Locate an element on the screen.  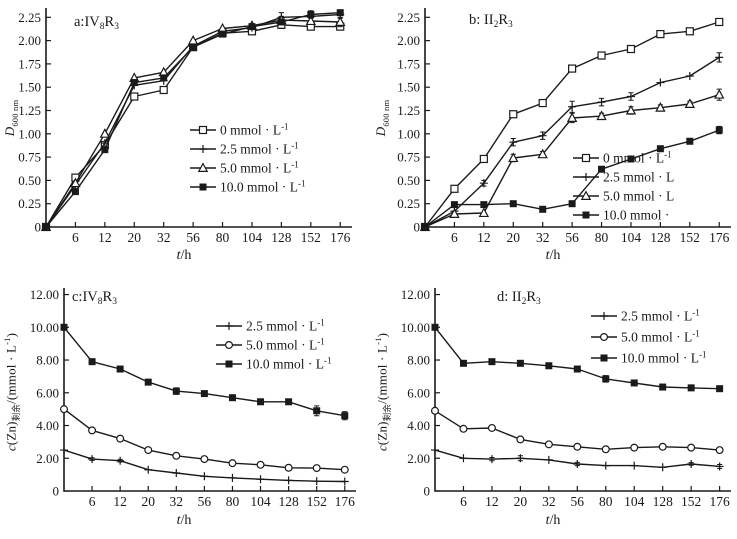
x-axis-symbol: t is located at coordinates (547, 520).